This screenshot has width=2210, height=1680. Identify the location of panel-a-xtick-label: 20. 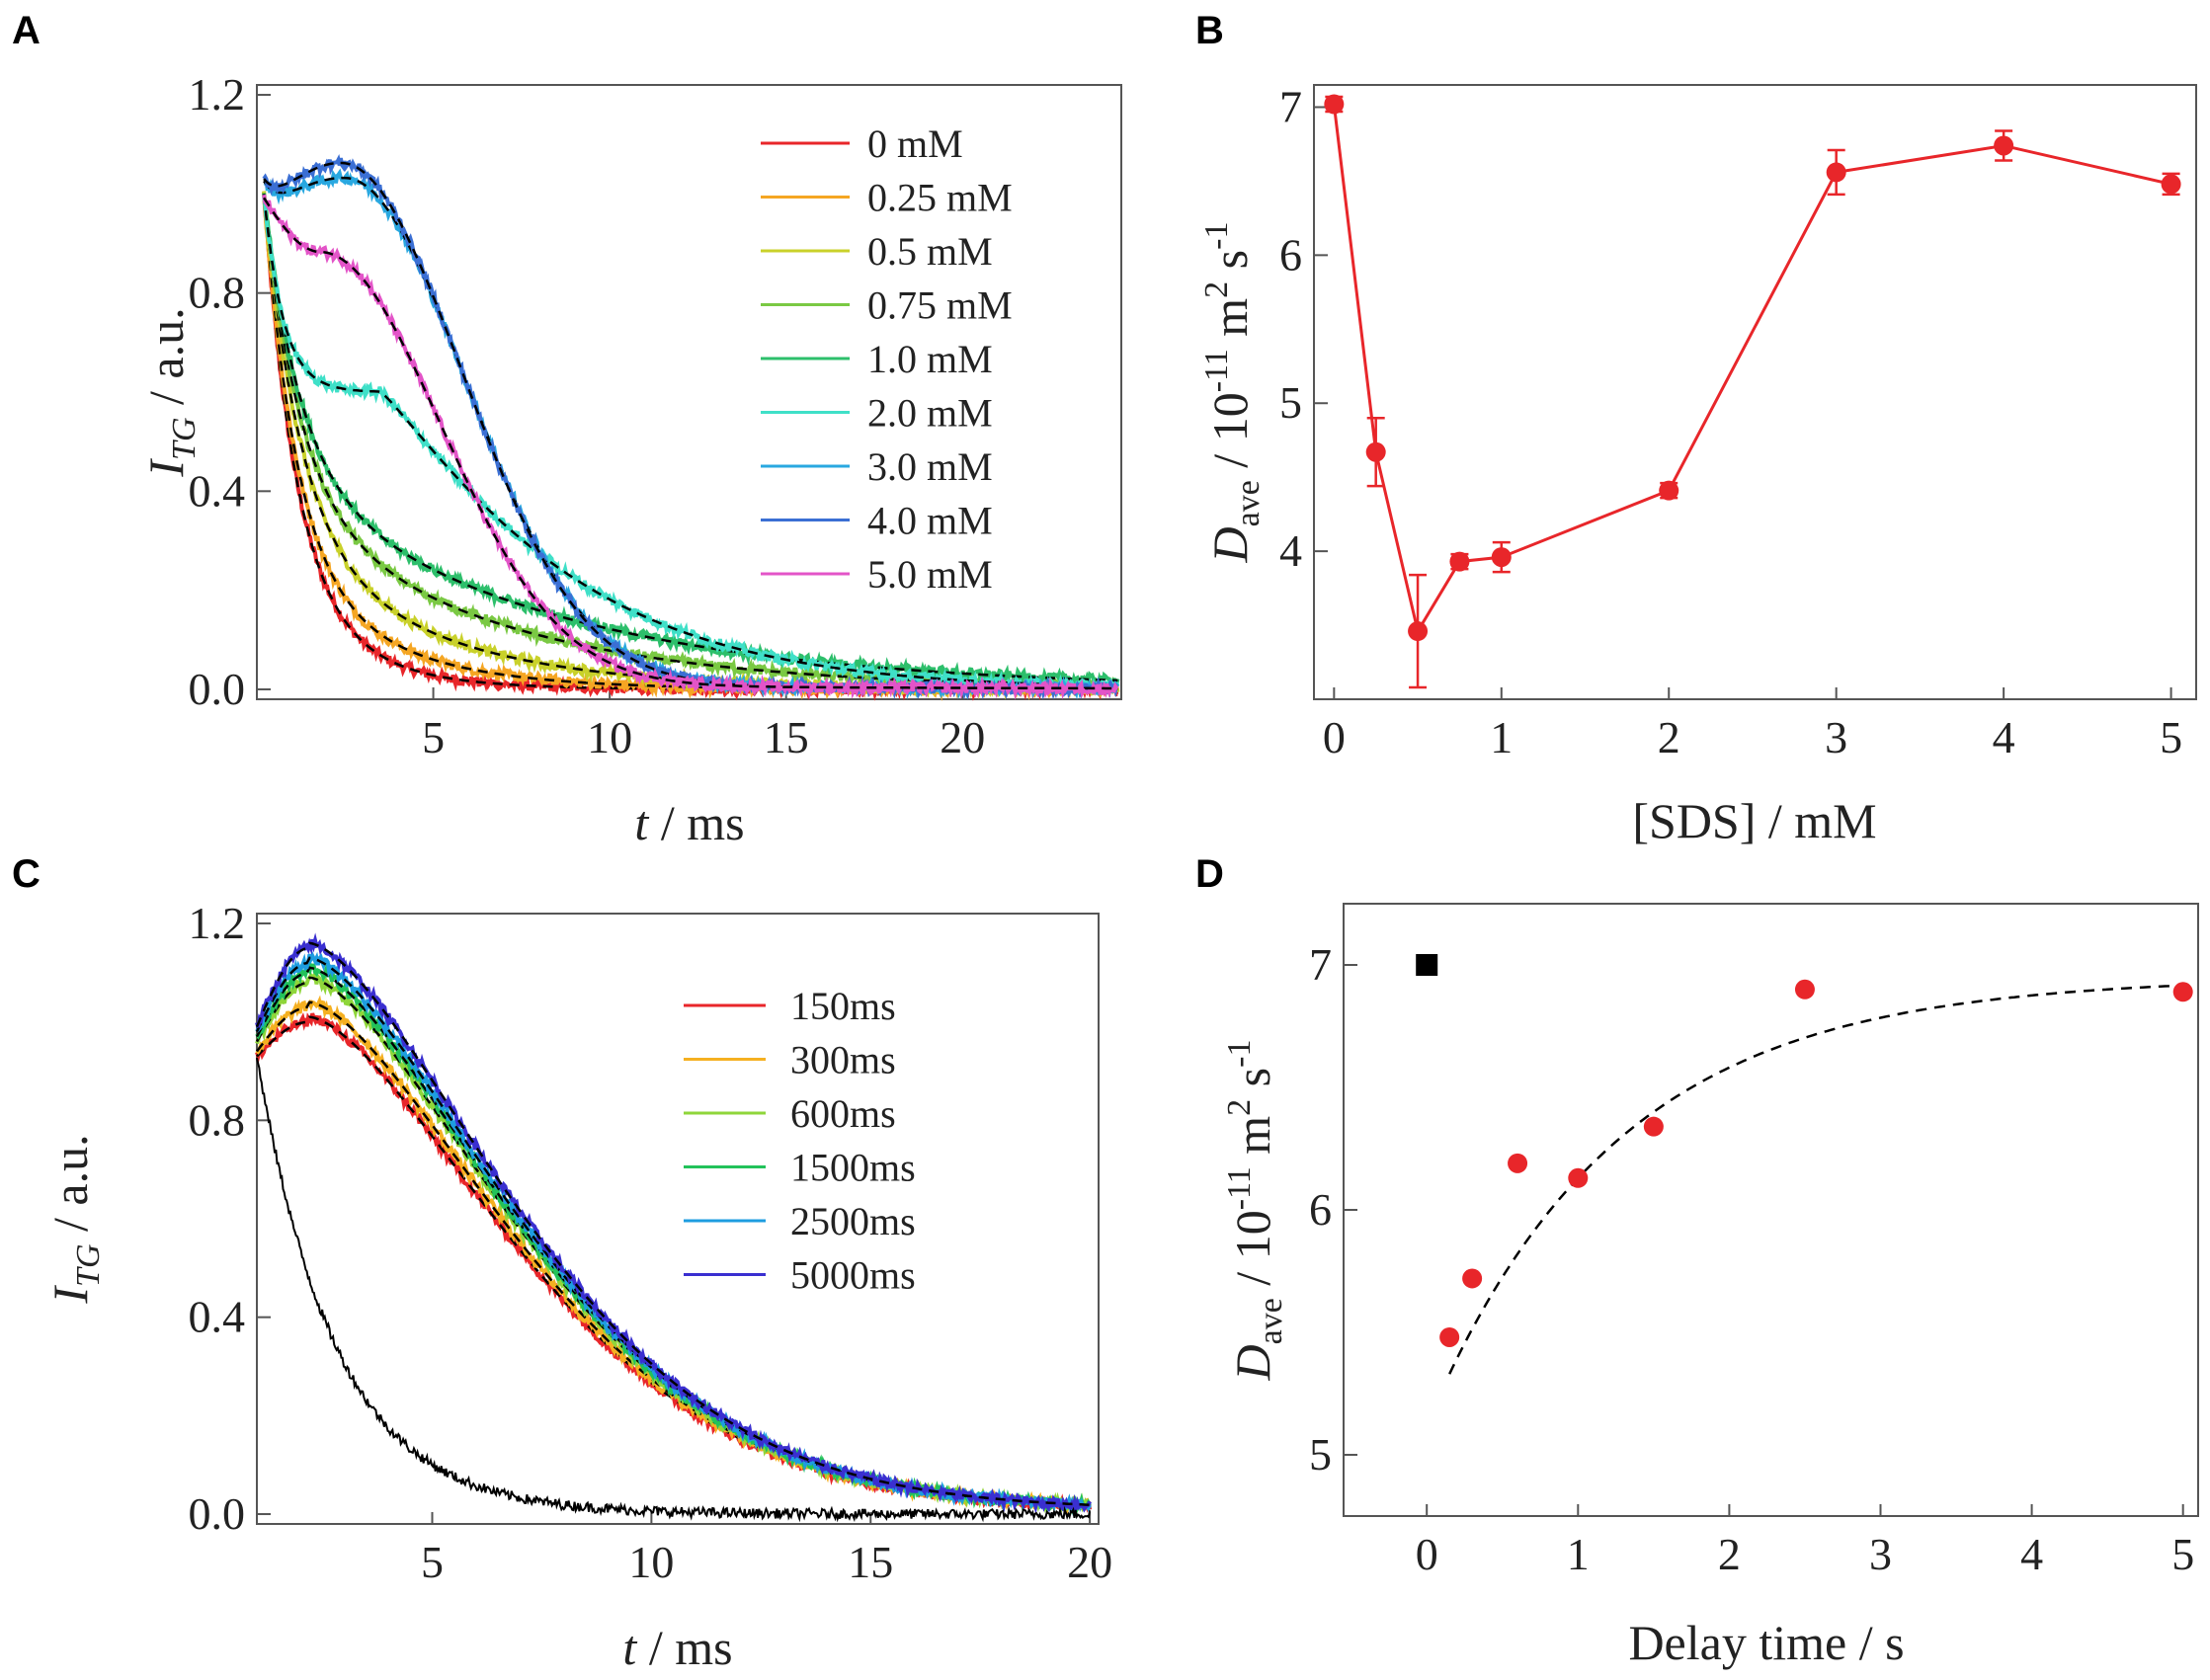
(962, 737).